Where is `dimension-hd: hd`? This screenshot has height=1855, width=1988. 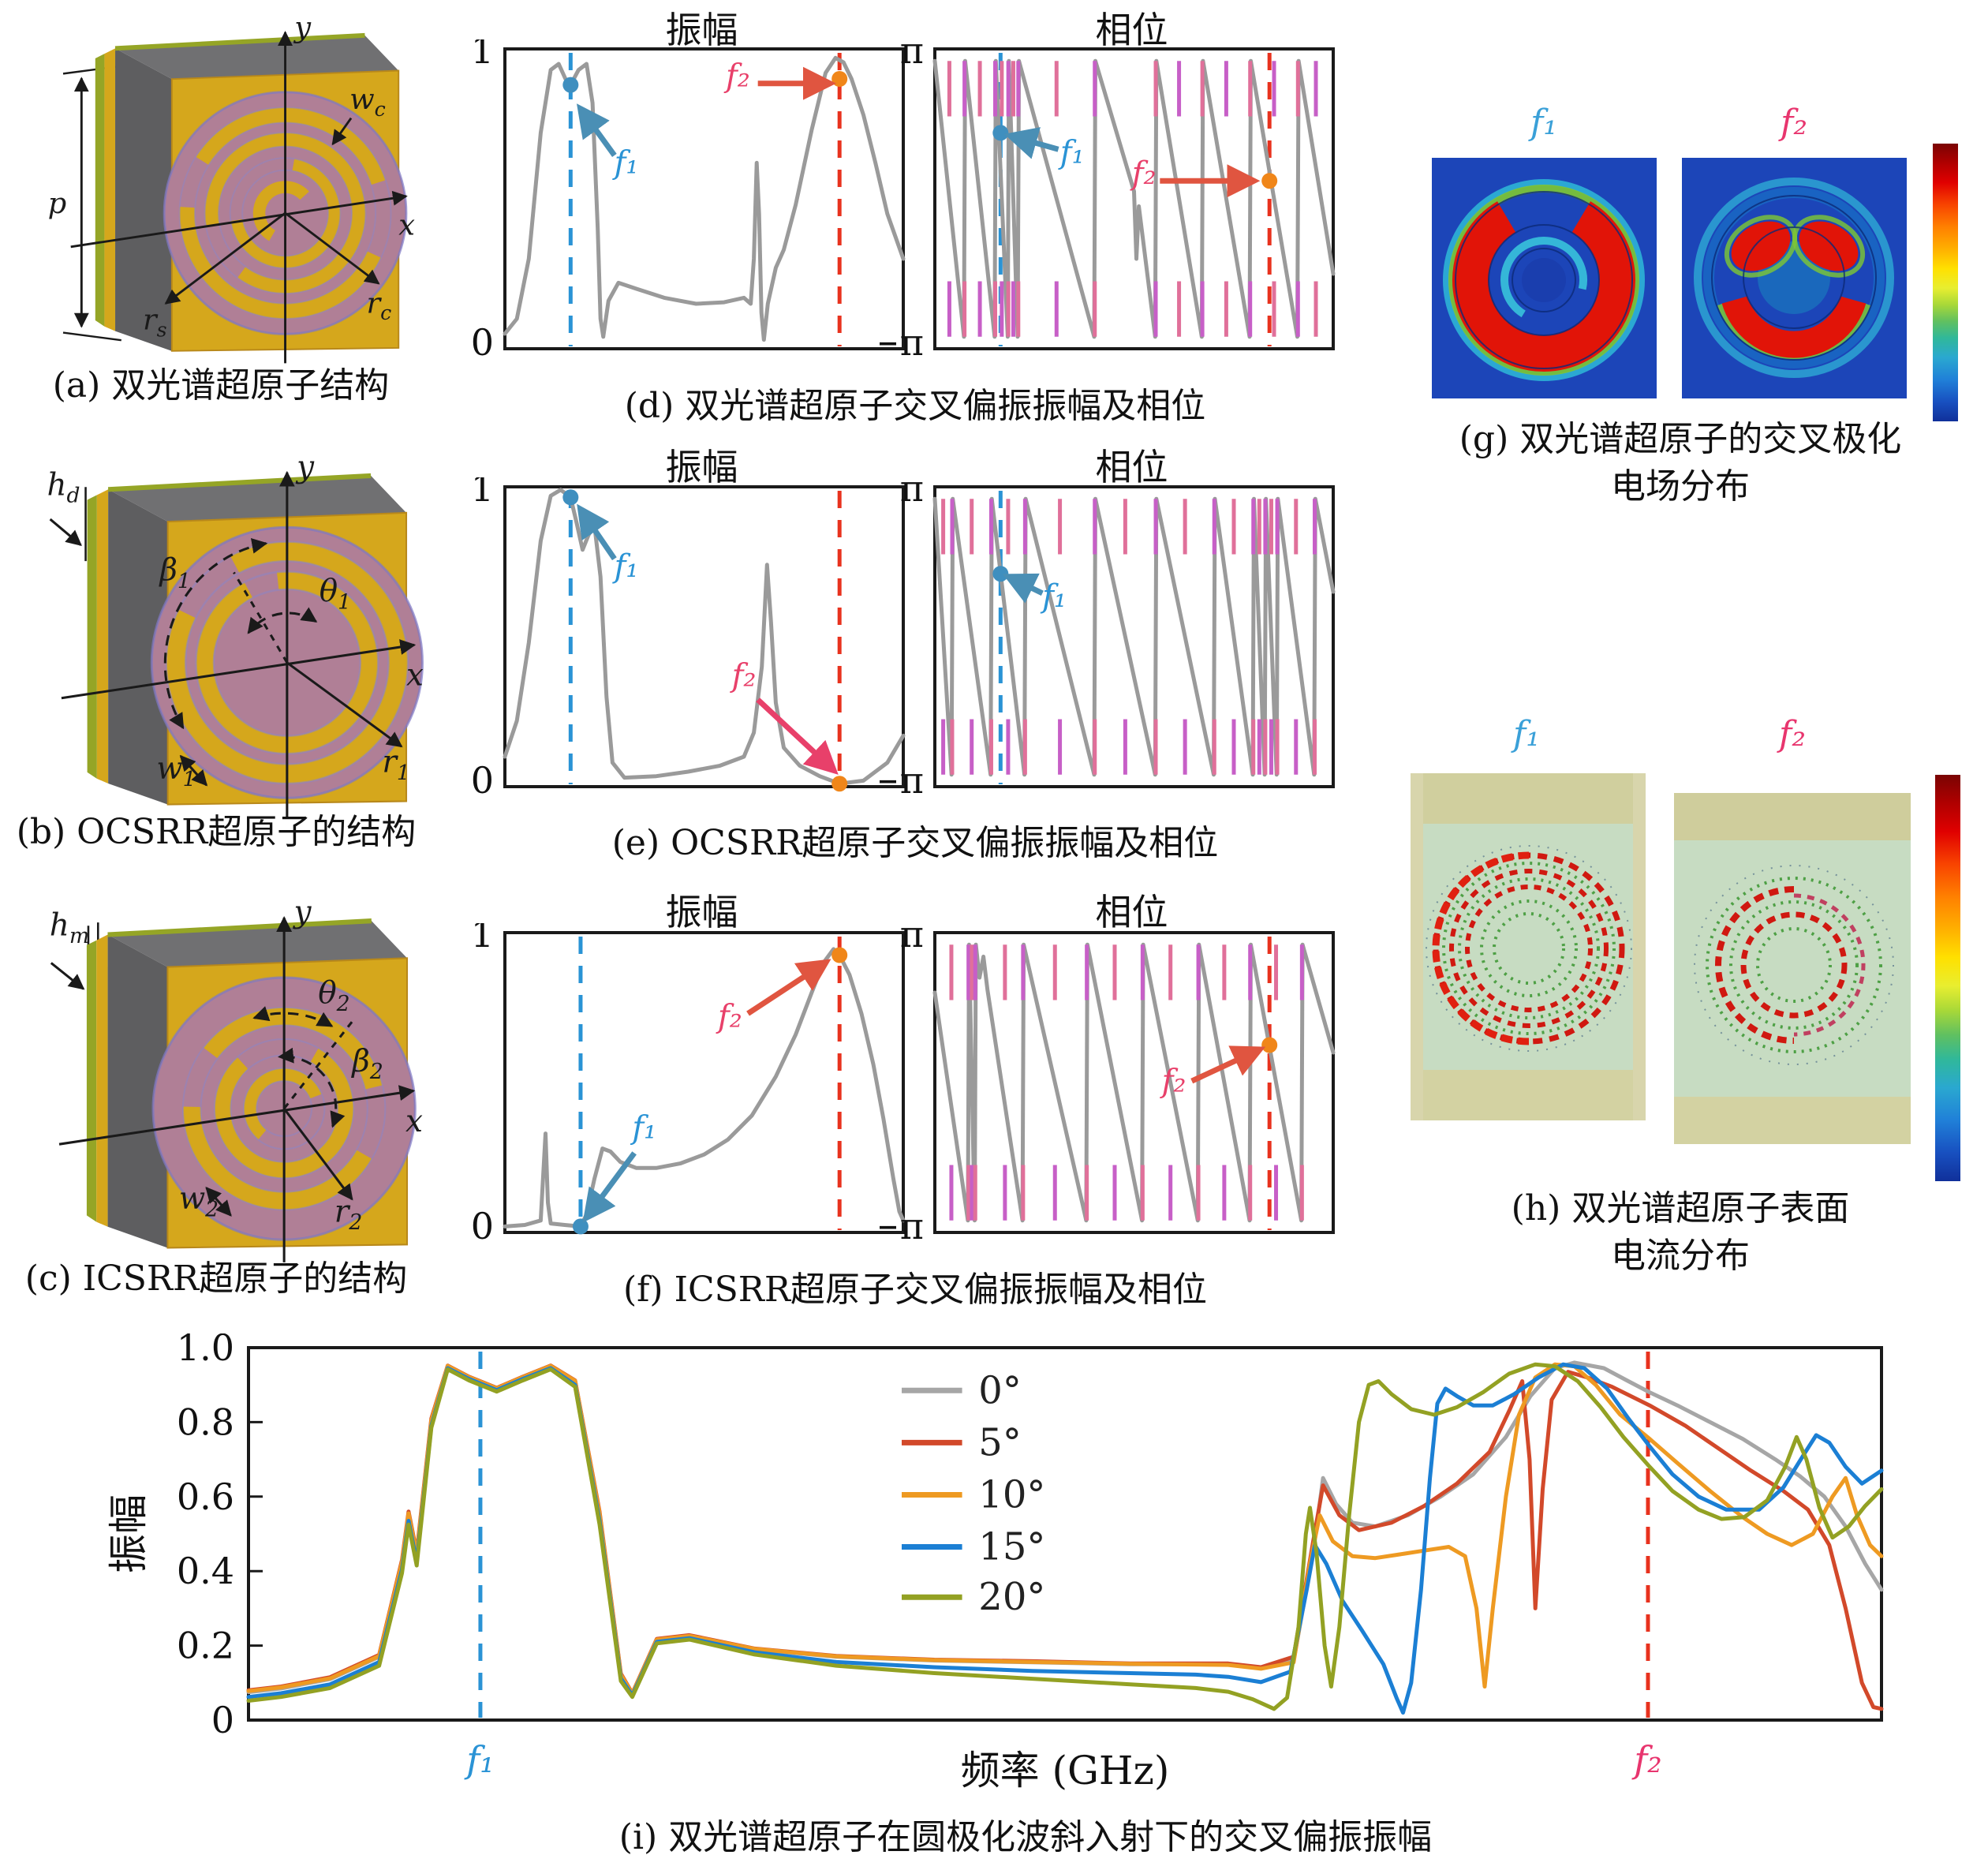 dimension-hd: hd is located at coordinates (67, 514).